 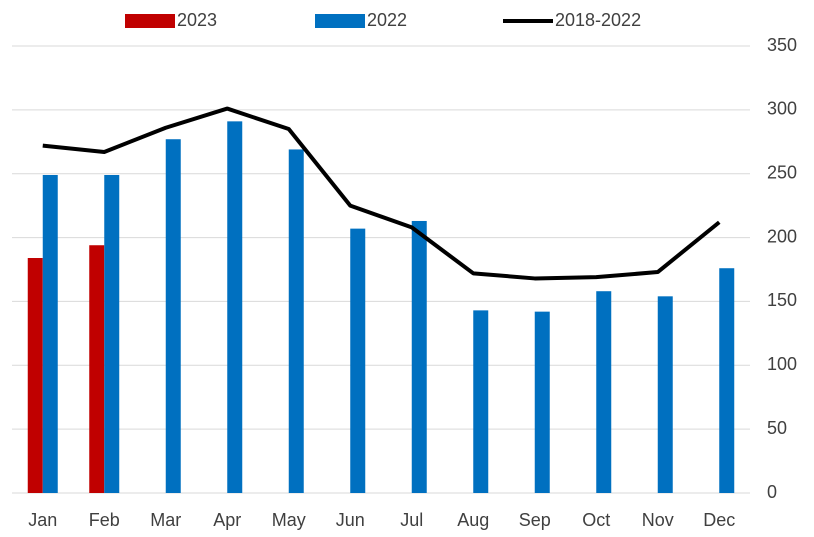 I want to click on x-tick-label: Dec, so click(x=719, y=520).